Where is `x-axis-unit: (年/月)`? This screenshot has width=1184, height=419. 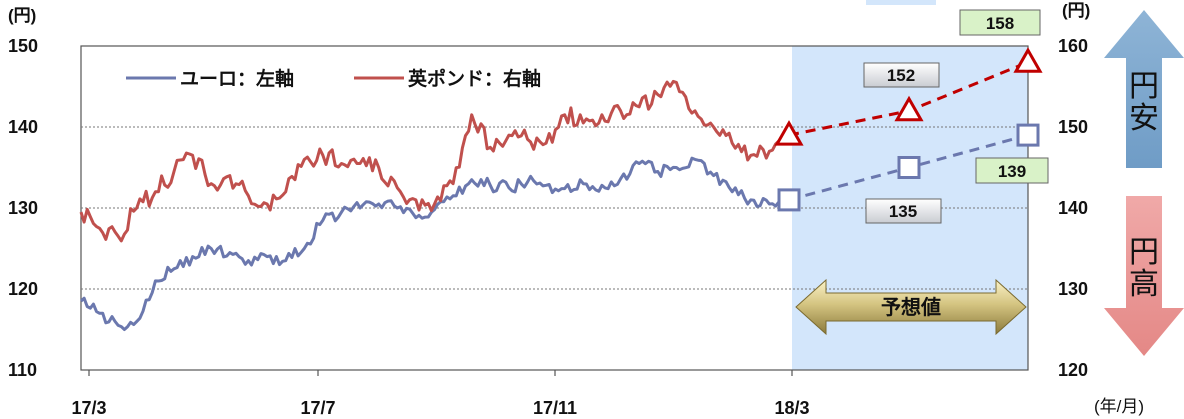 x-axis-unit: (年/月) is located at coordinates (1119, 406).